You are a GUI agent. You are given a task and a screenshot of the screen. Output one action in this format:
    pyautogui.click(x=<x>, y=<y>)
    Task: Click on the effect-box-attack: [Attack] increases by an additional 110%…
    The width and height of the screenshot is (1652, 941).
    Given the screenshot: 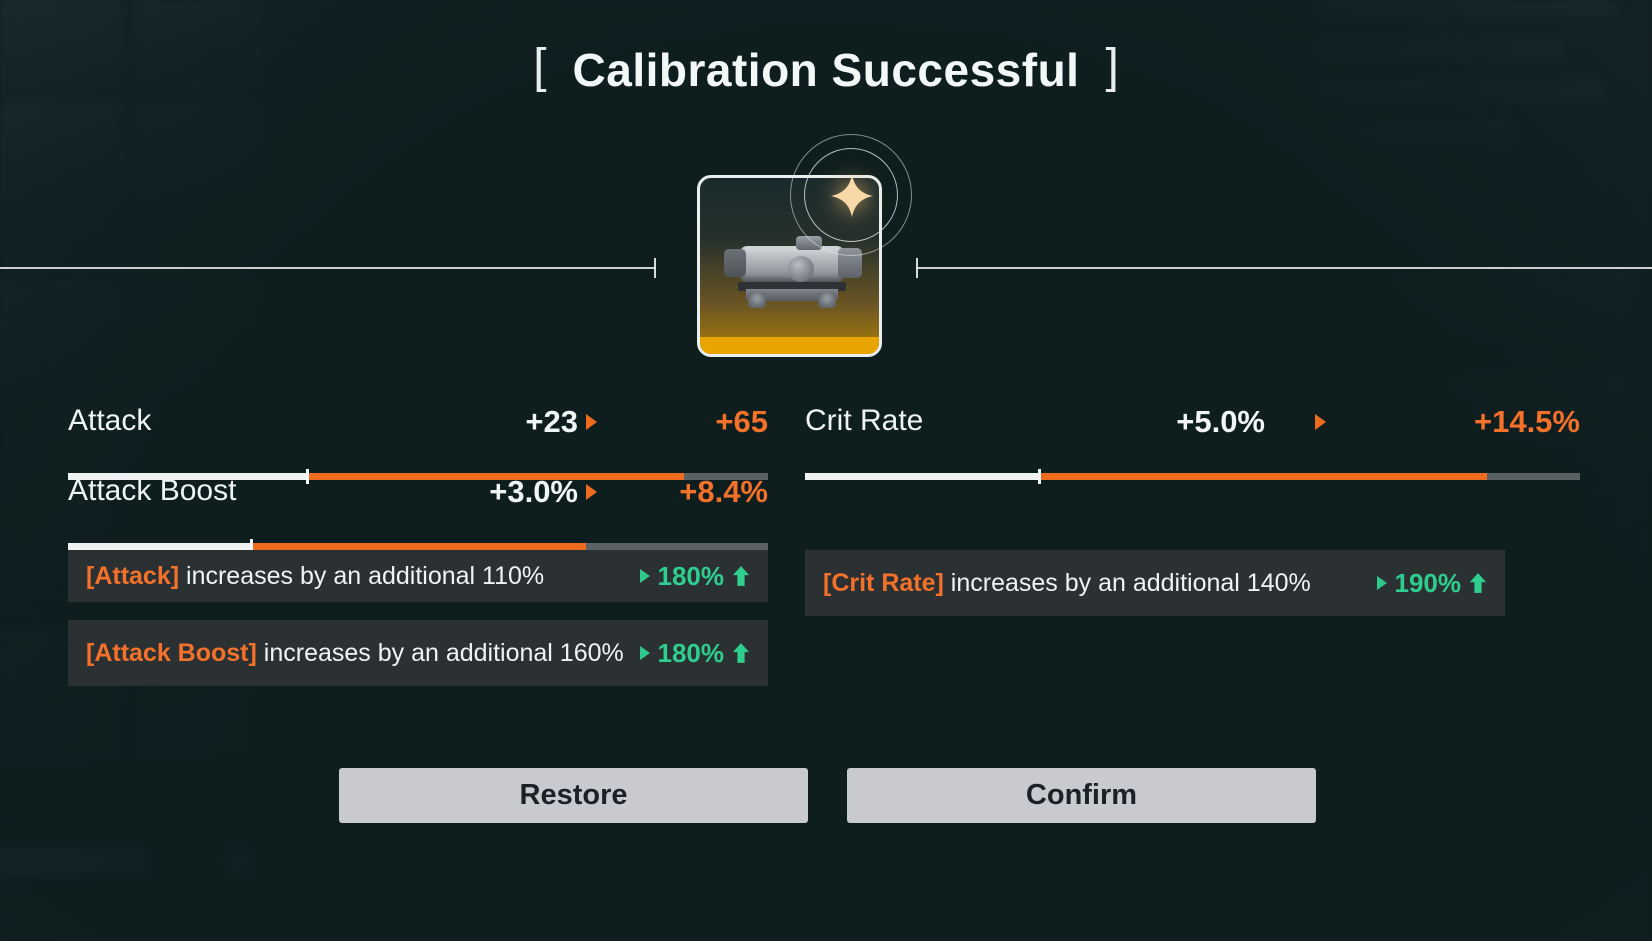 What is the action you would take?
    pyautogui.click(x=418, y=576)
    